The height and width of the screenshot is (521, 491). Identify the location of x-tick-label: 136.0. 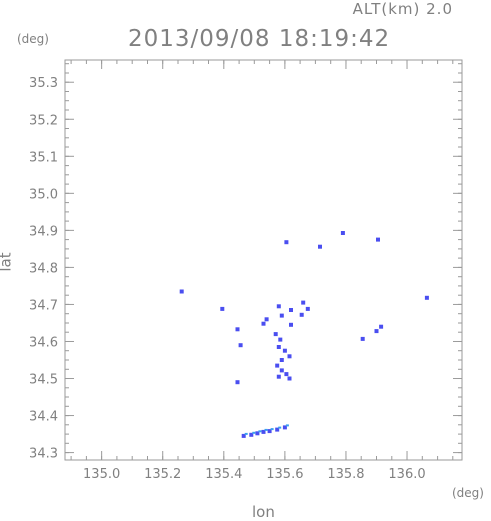
(406, 474).